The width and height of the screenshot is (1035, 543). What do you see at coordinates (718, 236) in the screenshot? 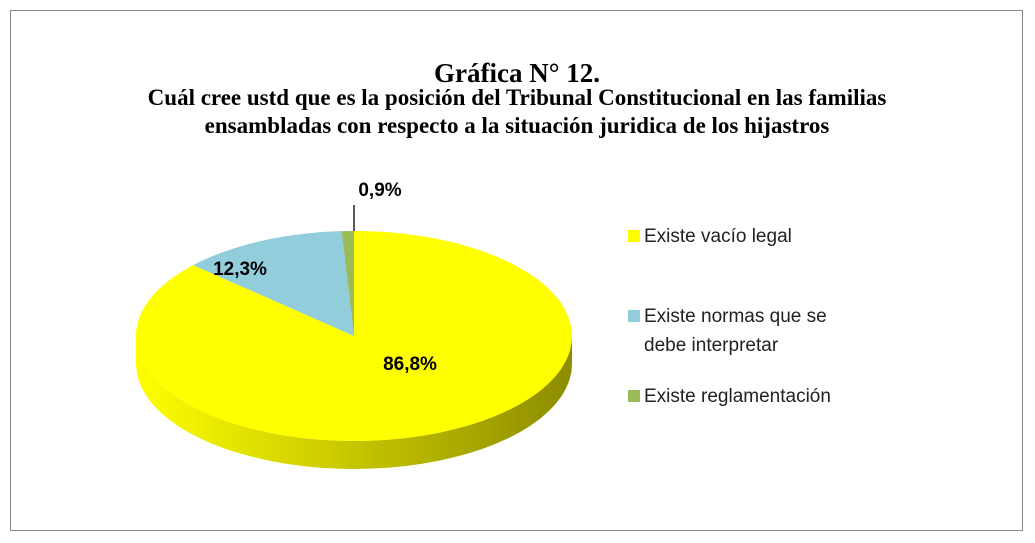
I see `legend-label: Existe vacío legal` at bounding box center [718, 236].